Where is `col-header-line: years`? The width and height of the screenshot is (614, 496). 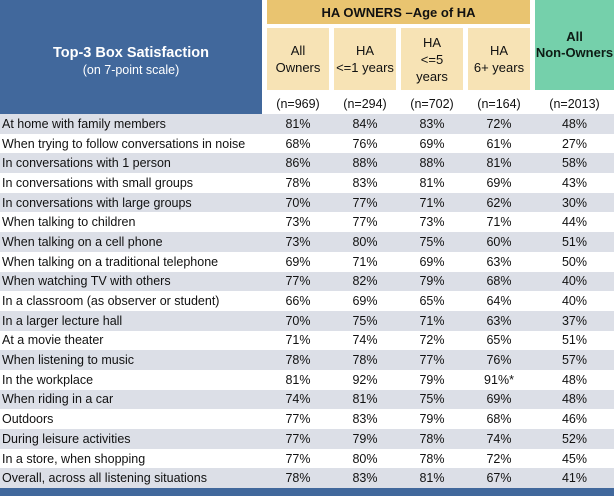 col-header-line: years is located at coordinates (432, 76).